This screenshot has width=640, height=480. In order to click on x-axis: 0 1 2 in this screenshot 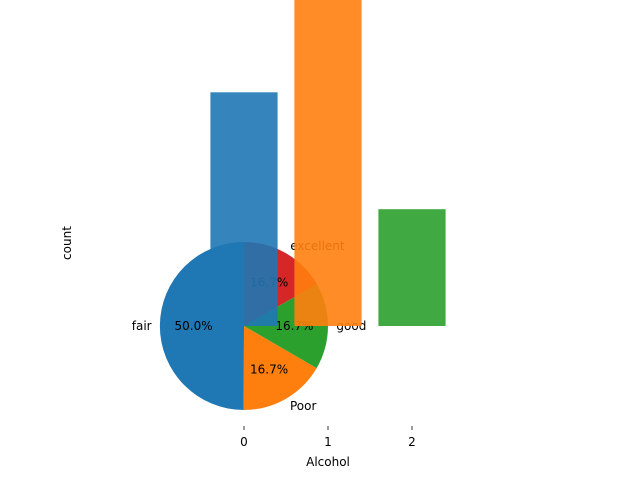, I will do `click(328, 437)`.